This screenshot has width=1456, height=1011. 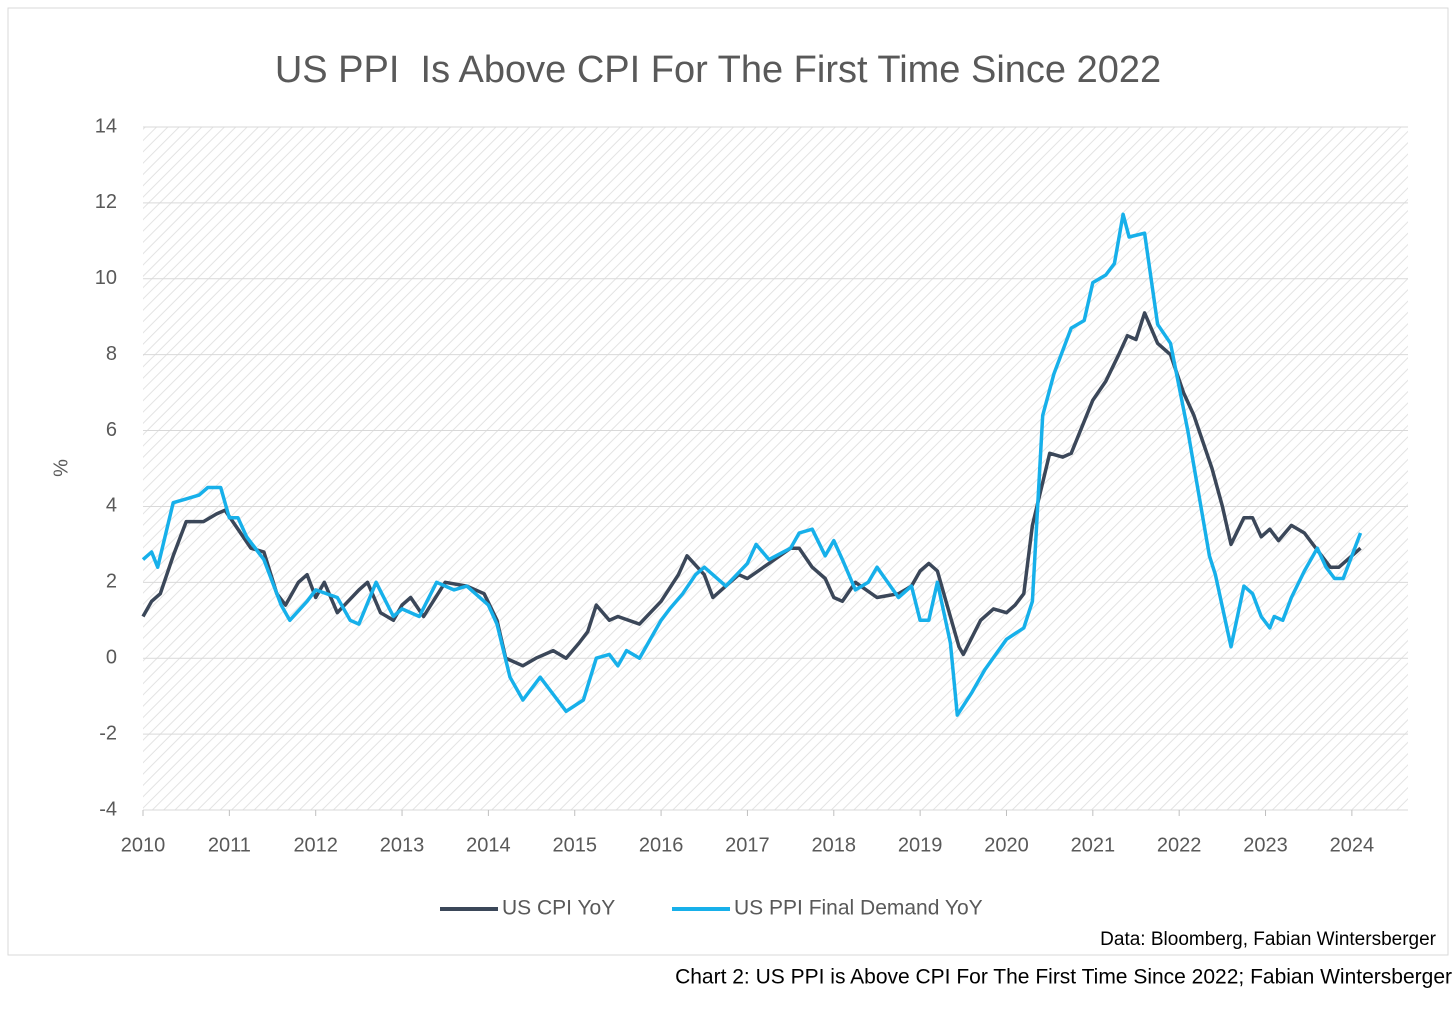 I want to click on y-tick-label: -4, so click(x=108, y=809).